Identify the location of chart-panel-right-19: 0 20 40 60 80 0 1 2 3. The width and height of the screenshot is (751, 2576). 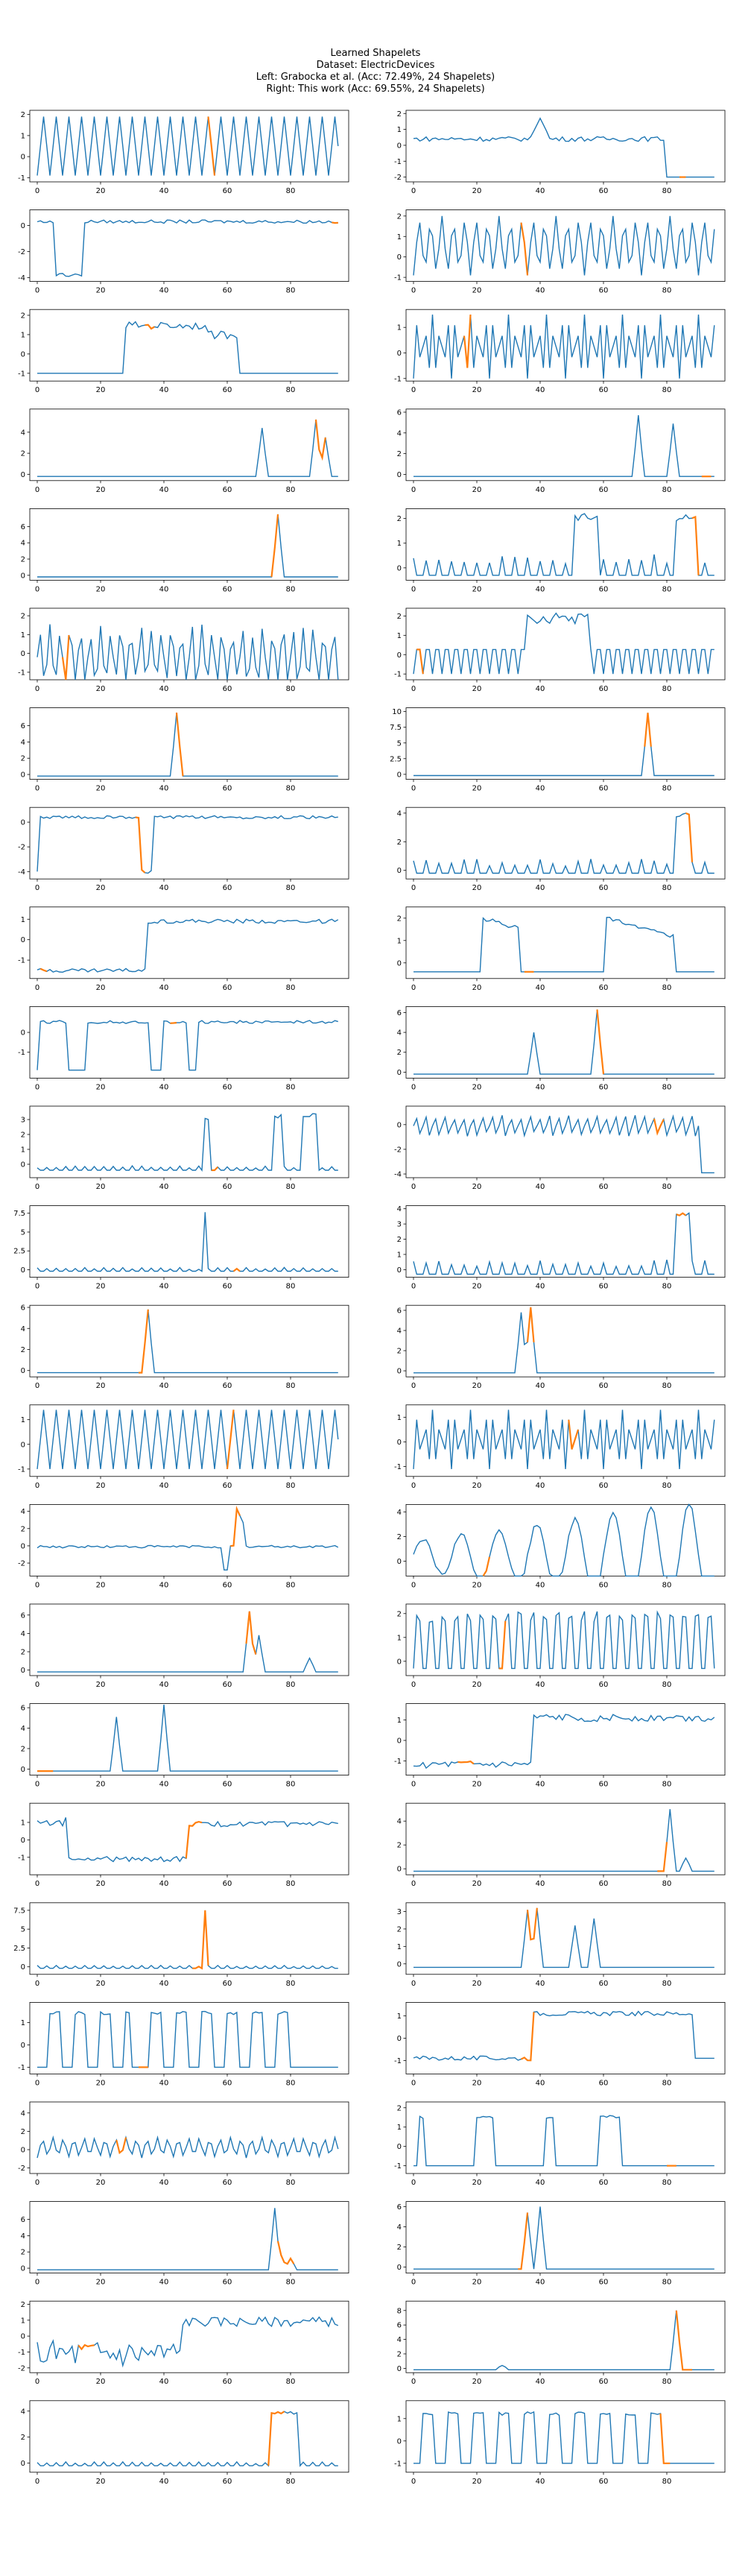
(561, 1945).